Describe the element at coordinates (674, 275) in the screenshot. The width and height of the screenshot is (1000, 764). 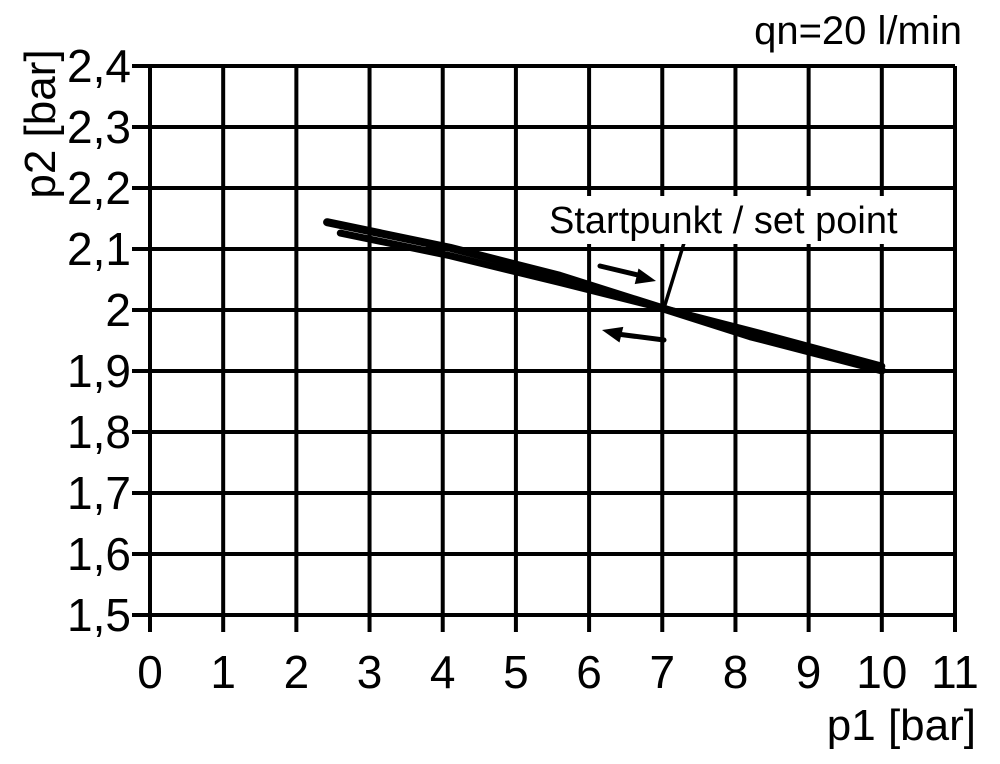
I see `set-point-leader-line` at that location.